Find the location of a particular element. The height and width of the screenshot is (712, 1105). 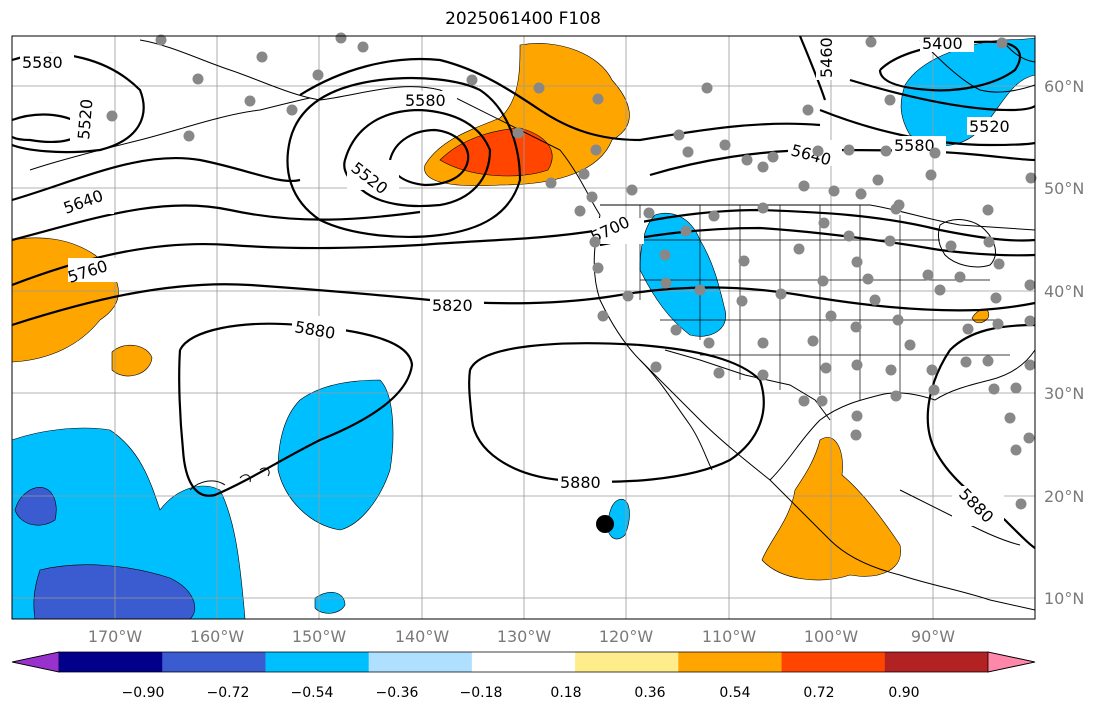

contour-5880-east-pacific is located at coordinates (616, 412).